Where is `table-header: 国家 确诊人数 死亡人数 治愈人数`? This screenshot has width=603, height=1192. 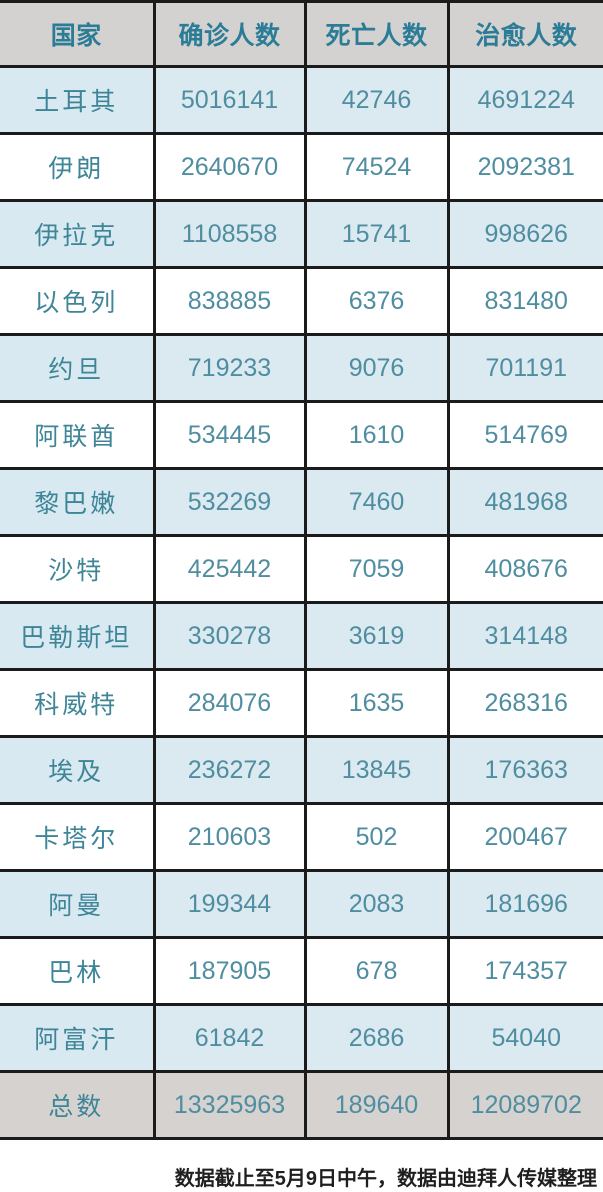 table-header: 国家 确诊人数 死亡人数 治愈人数 is located at coordinates (301, 34).